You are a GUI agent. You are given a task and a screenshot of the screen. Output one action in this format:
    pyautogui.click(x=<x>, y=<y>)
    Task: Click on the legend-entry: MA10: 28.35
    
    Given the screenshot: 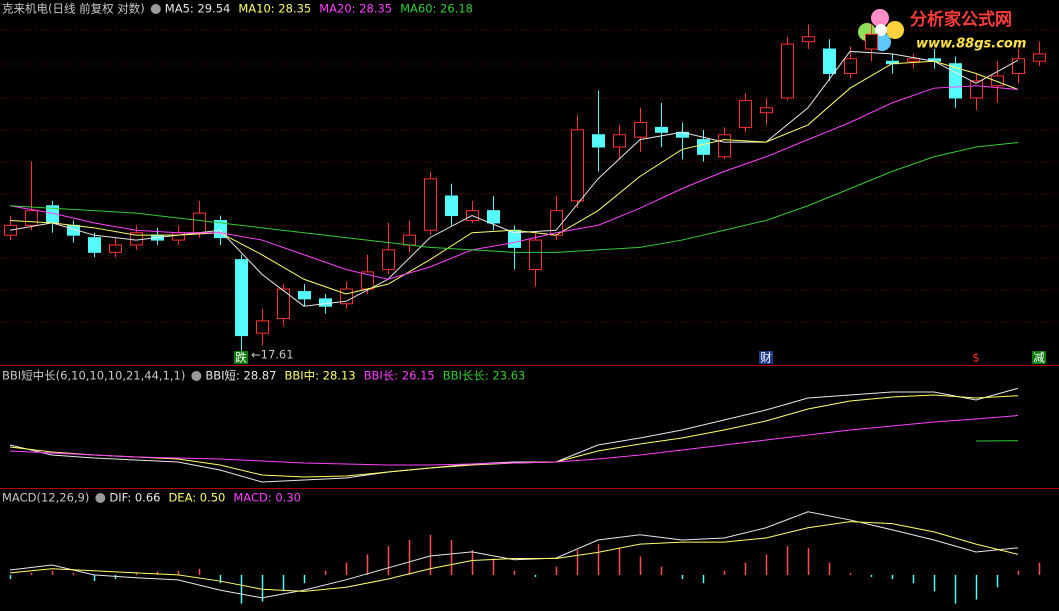 What is the action you would take?
    pyautogui.click(x=274, y=9)
    